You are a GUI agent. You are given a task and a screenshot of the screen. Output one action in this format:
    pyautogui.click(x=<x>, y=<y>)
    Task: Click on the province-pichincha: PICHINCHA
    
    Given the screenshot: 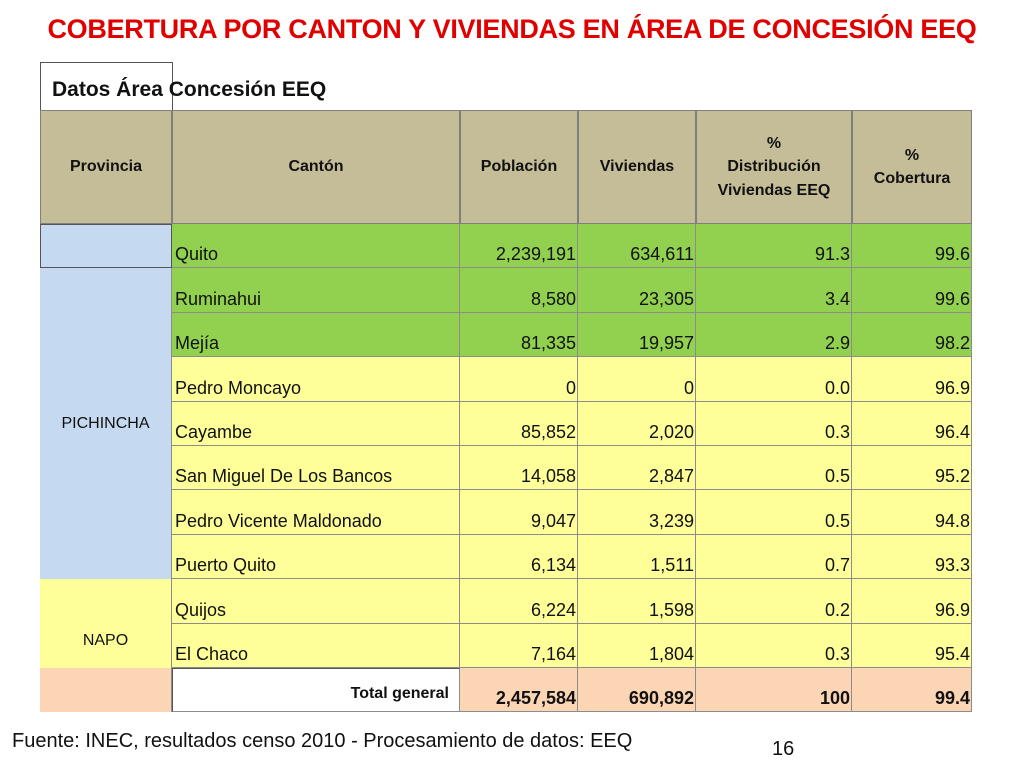 What is the action you would take?
    pyautogui.click(x=106, y=424)
    